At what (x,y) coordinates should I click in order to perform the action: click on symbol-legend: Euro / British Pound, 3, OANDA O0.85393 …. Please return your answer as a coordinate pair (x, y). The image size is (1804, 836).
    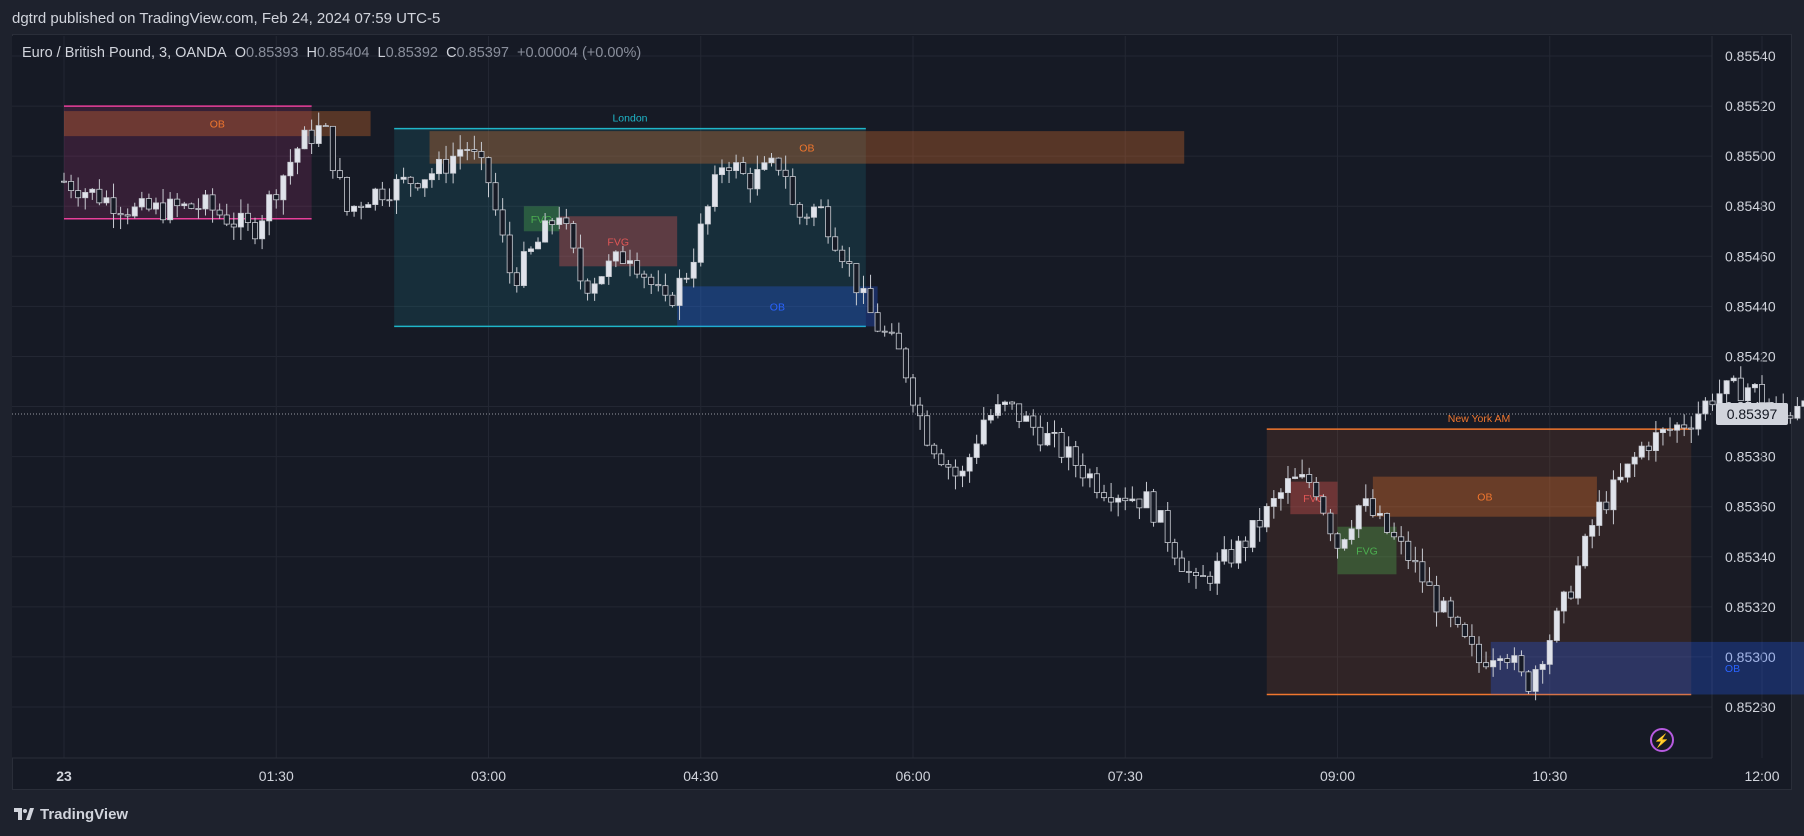
    Looking at the image, I should click on (331, 53).